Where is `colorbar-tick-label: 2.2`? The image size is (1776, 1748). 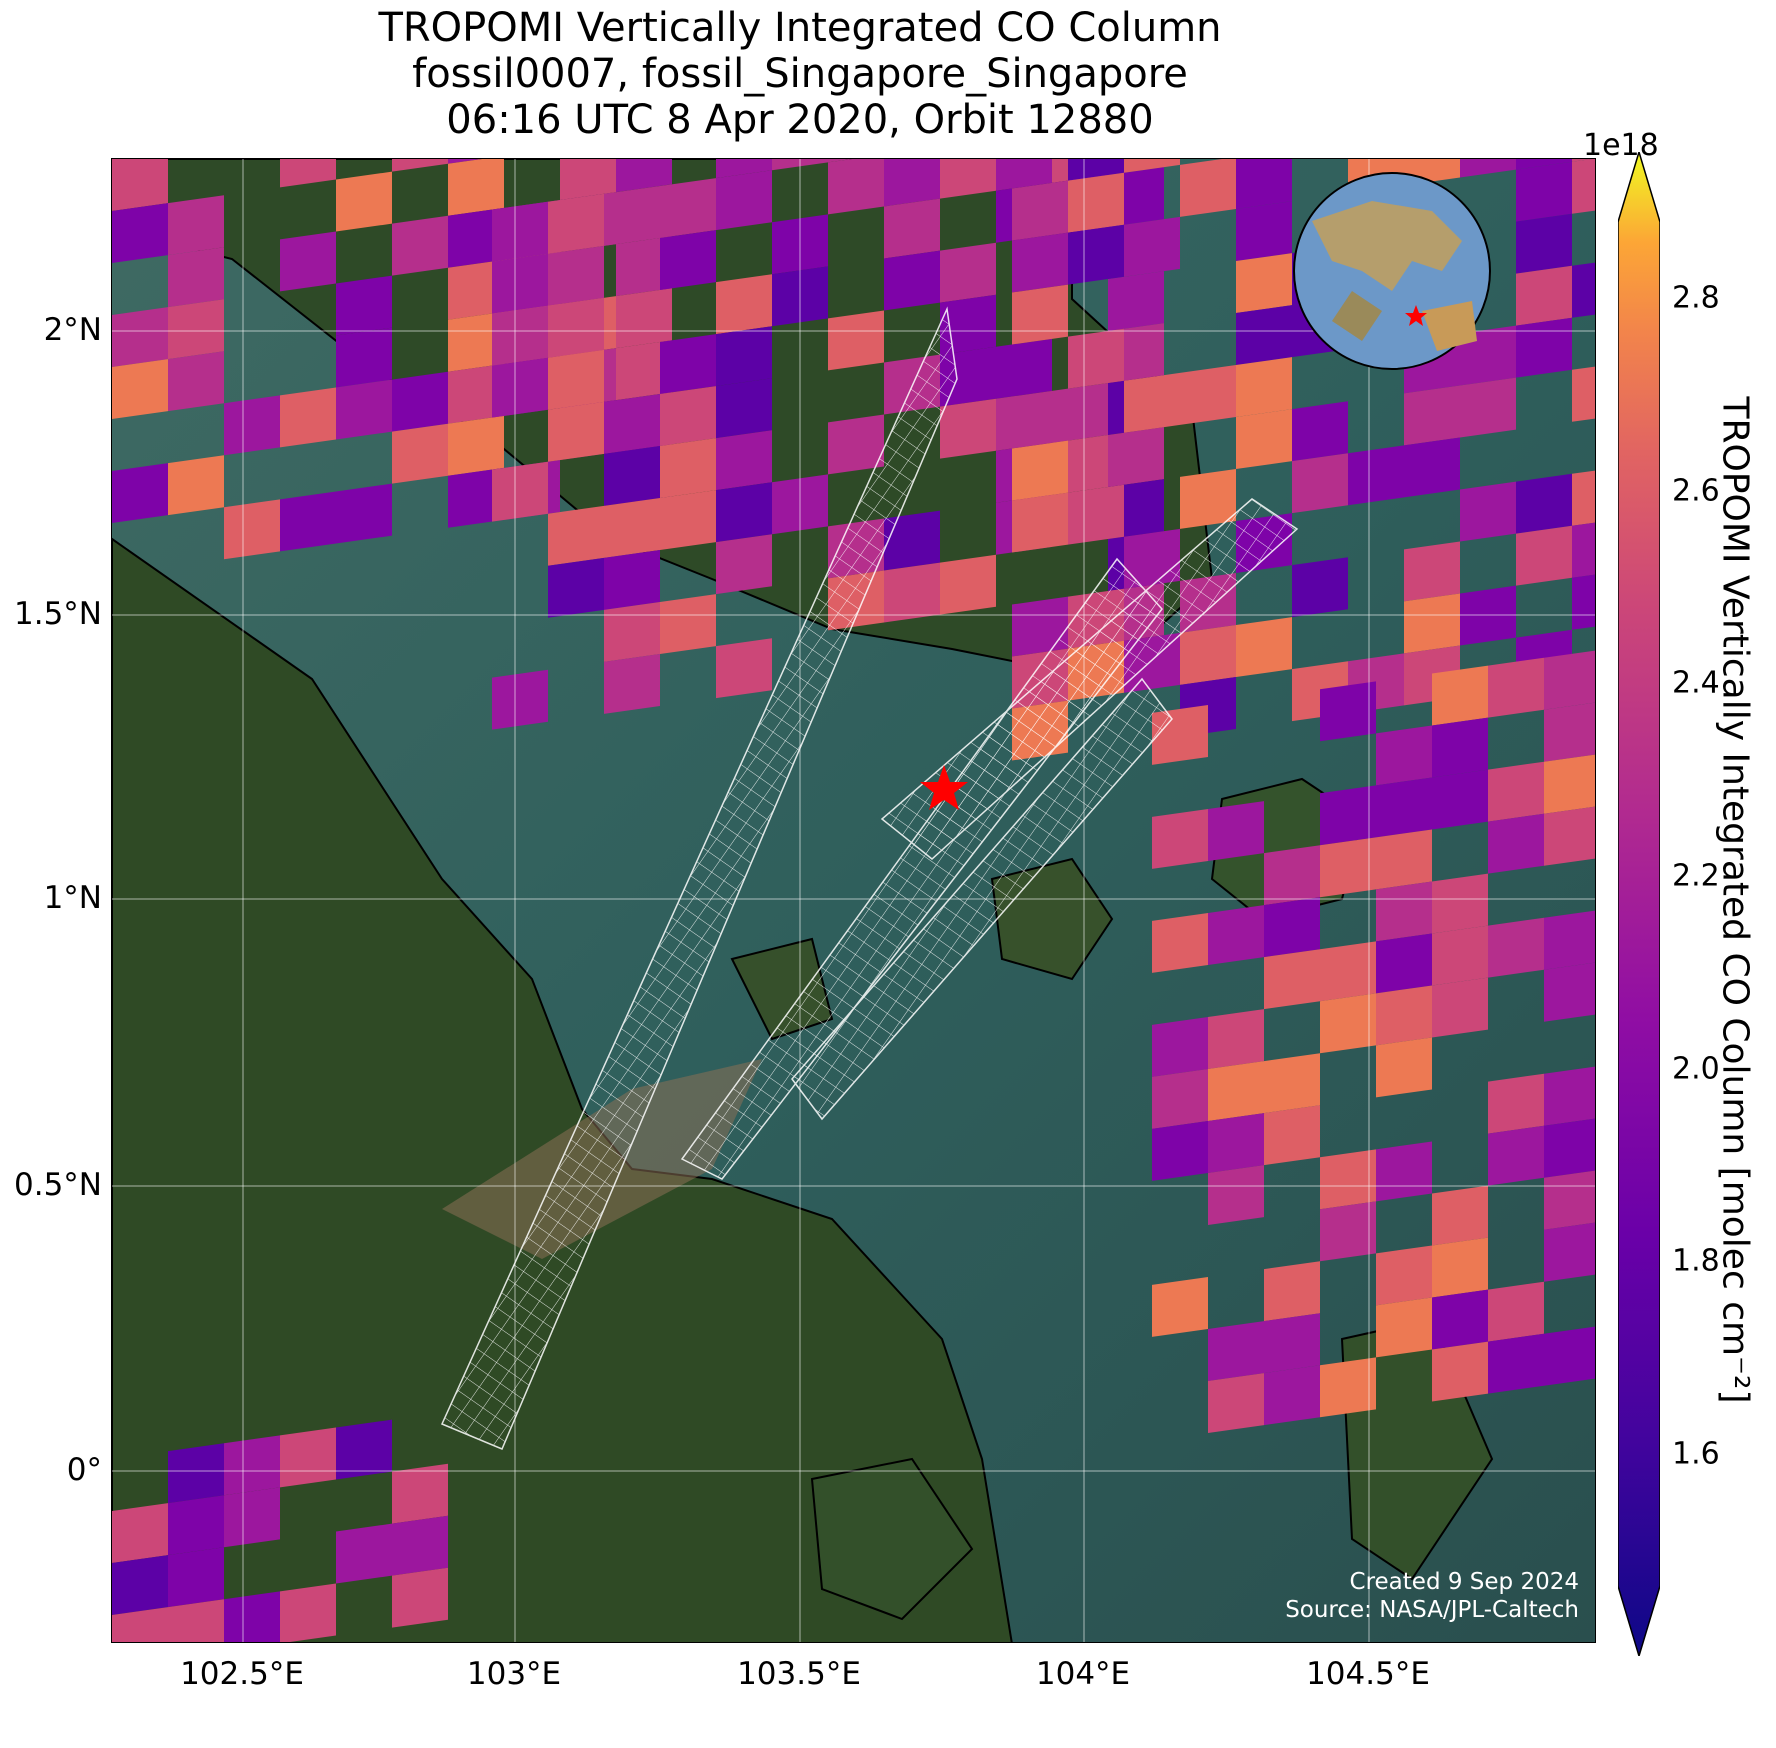
colorbar-tick-label: 2.2 is located at coordinates (1696, 876).